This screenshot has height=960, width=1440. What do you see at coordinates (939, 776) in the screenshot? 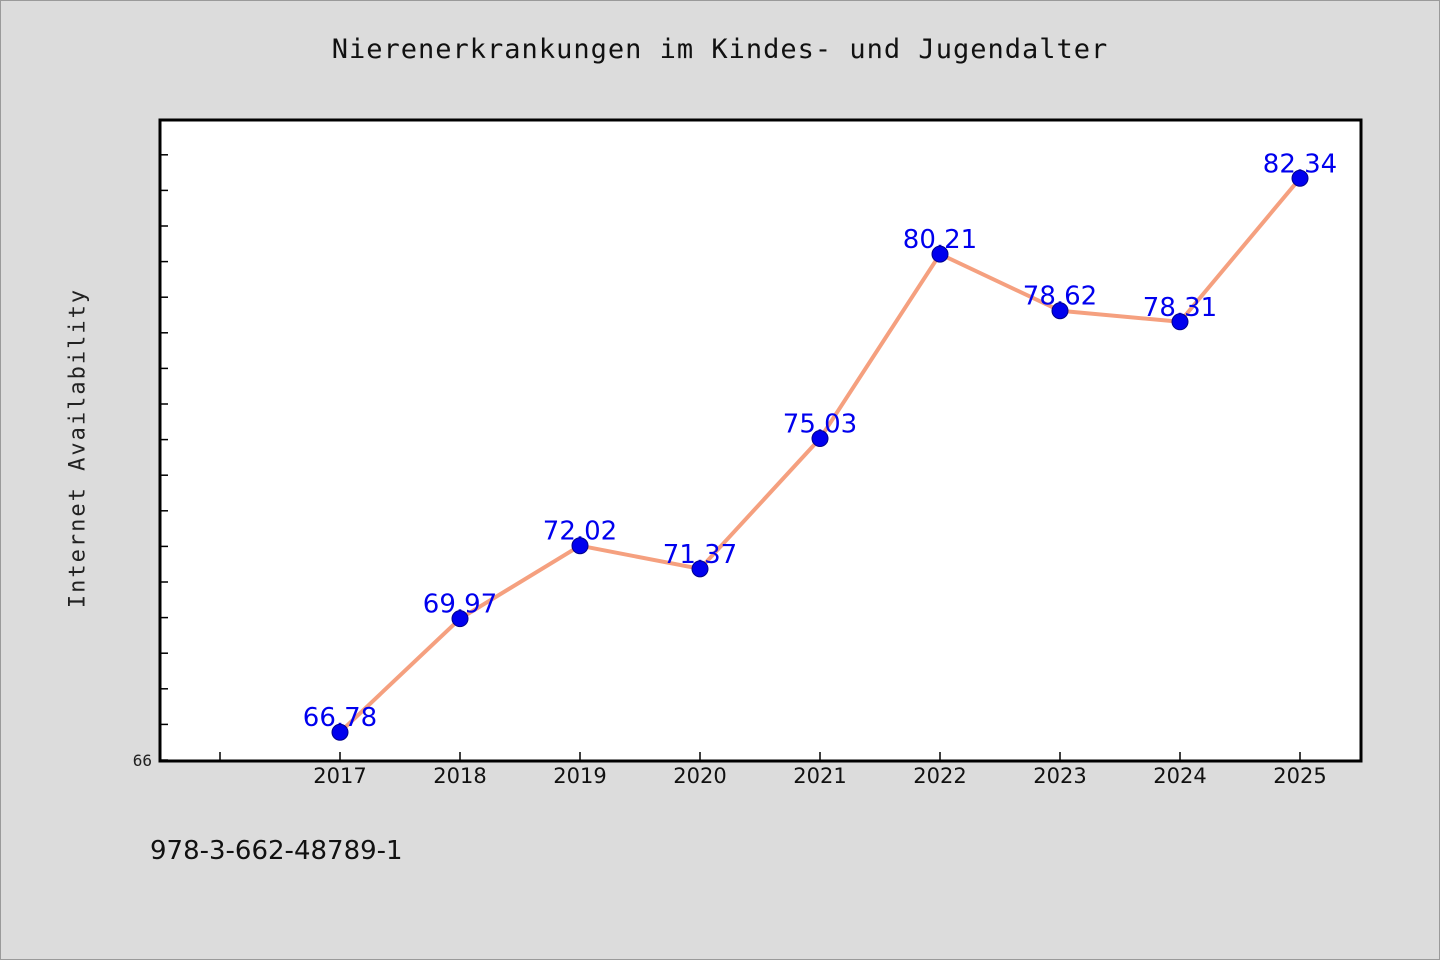
I see `x-tick-label: 2022` at bounding box center [939, 776].